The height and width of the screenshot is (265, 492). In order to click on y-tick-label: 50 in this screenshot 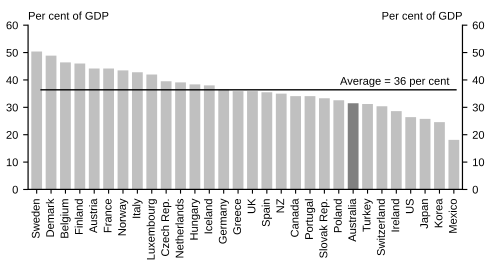, I will do `click(12, 52)`.